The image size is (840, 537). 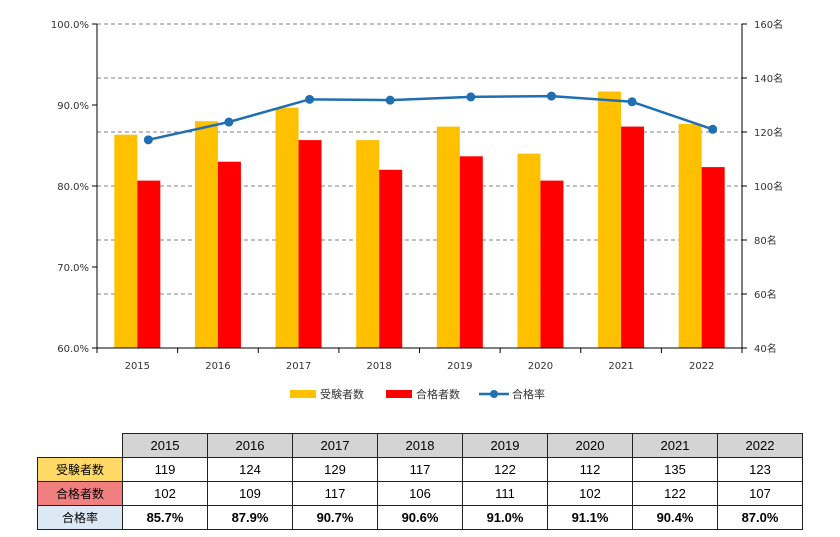 What do you see at coordinates (675, 469) in the screenshot?
I see `table-cell: 135` at bounding box center [675, 469].